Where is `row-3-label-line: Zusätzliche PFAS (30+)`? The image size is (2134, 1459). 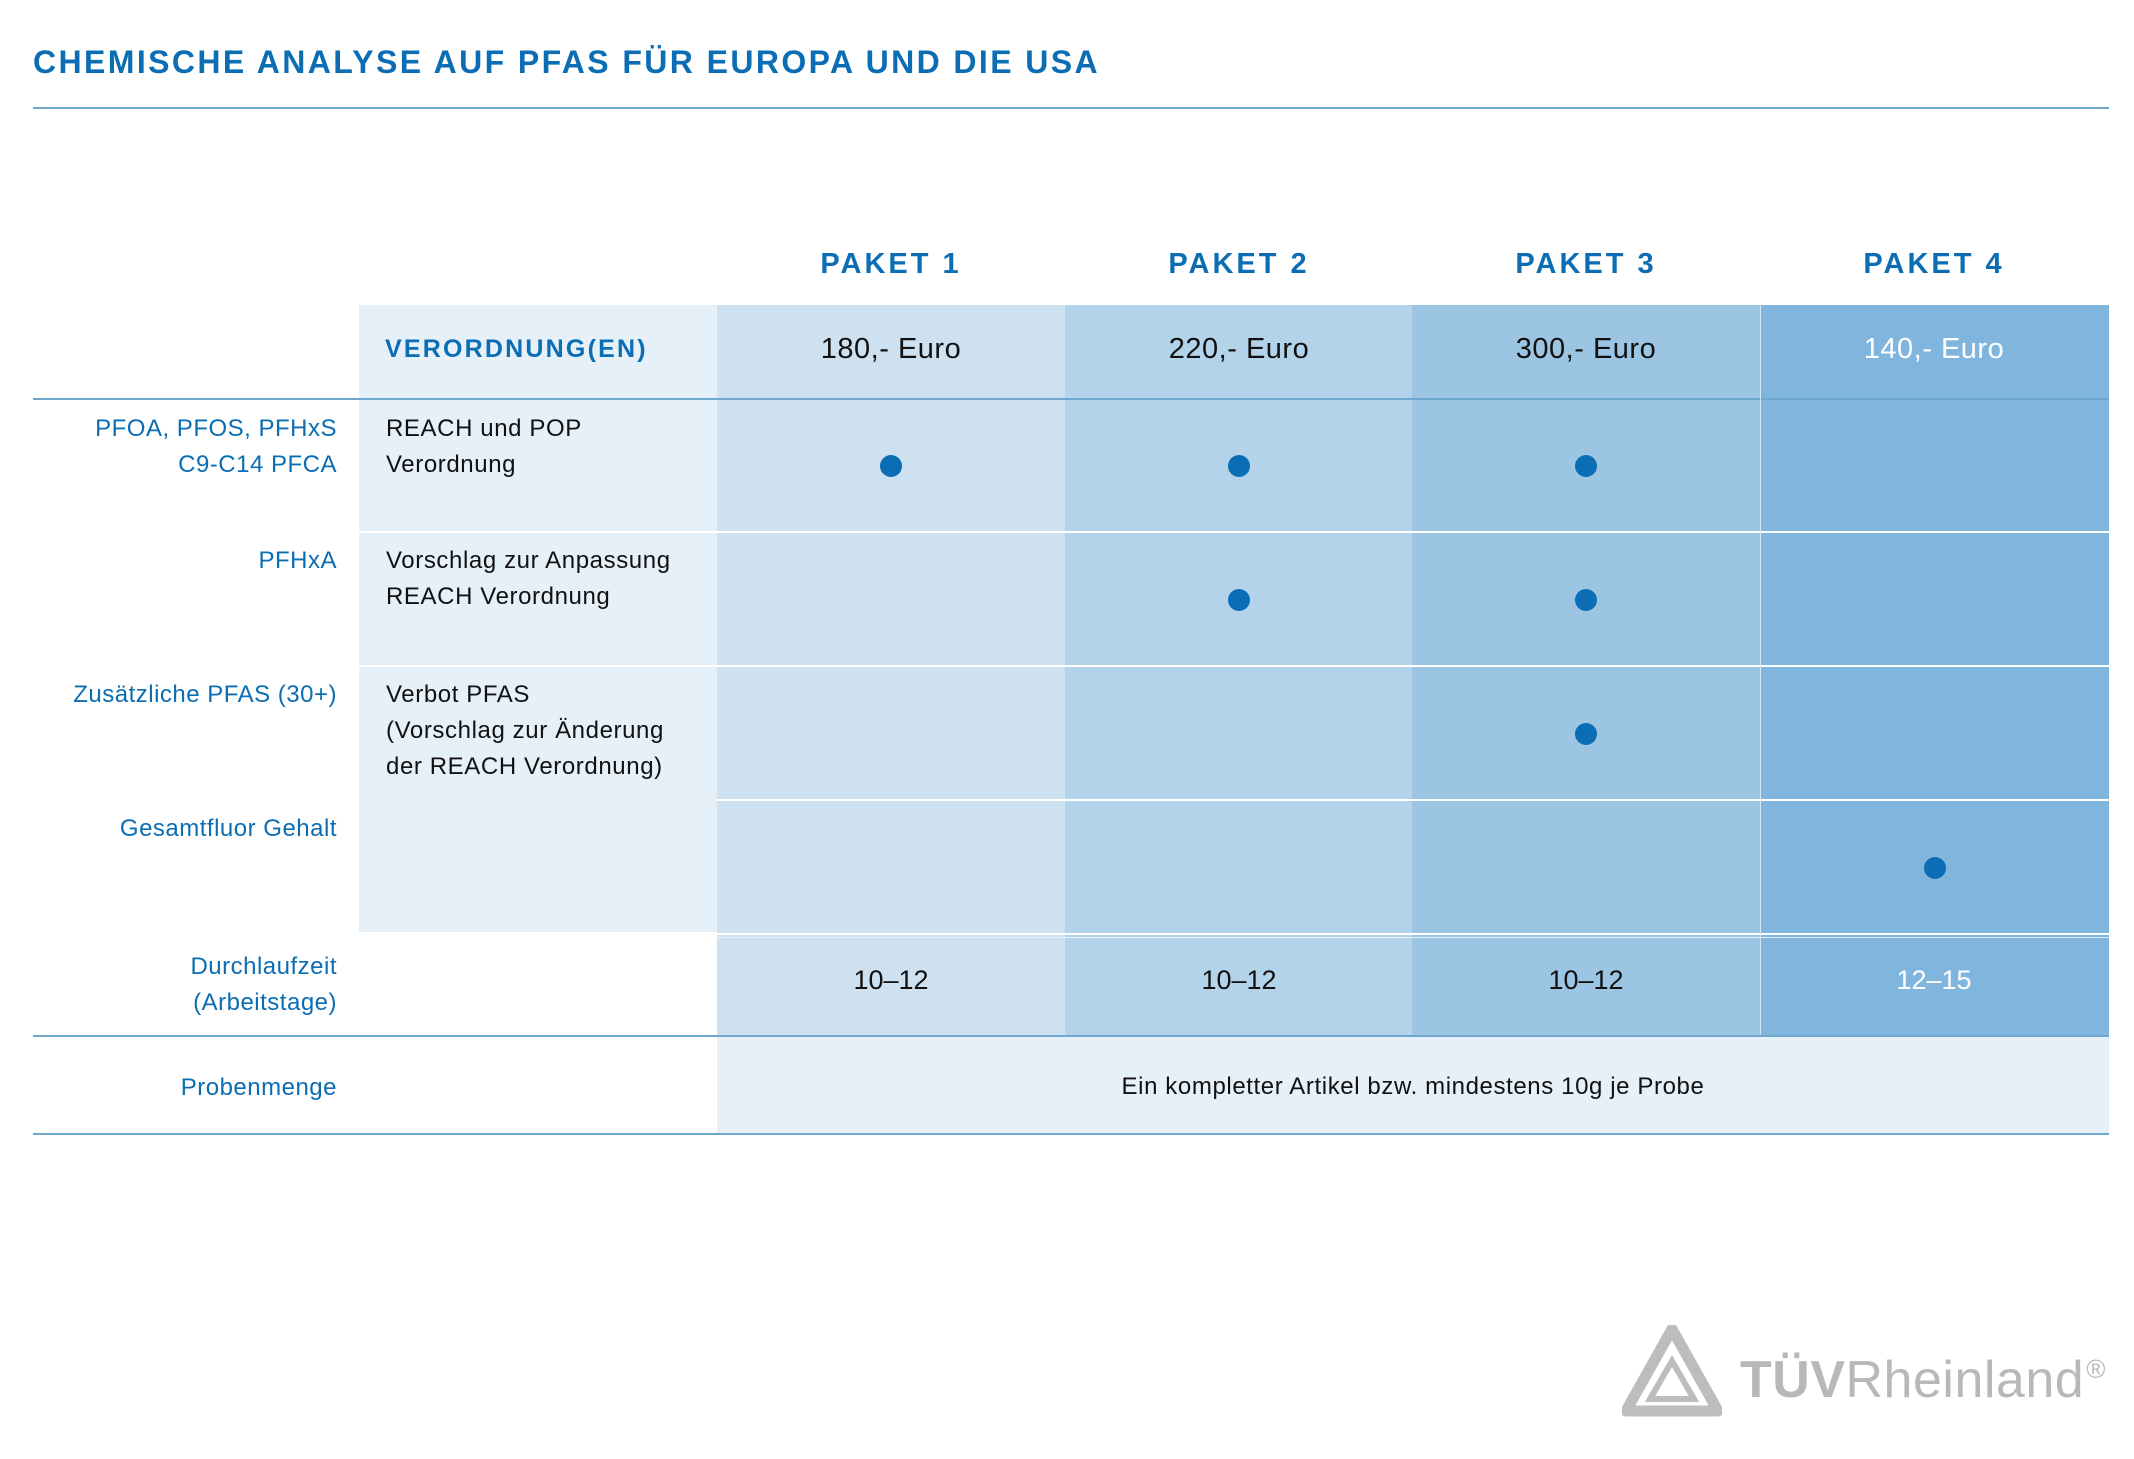
row-3-label-line: Zusätzliche PFAS (30+) is located at coordinates (205, 694).